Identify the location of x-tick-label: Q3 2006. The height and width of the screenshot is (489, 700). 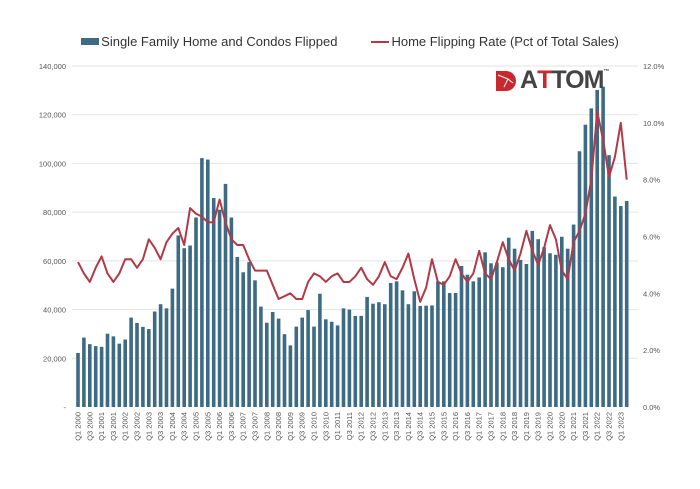
(231, 426).